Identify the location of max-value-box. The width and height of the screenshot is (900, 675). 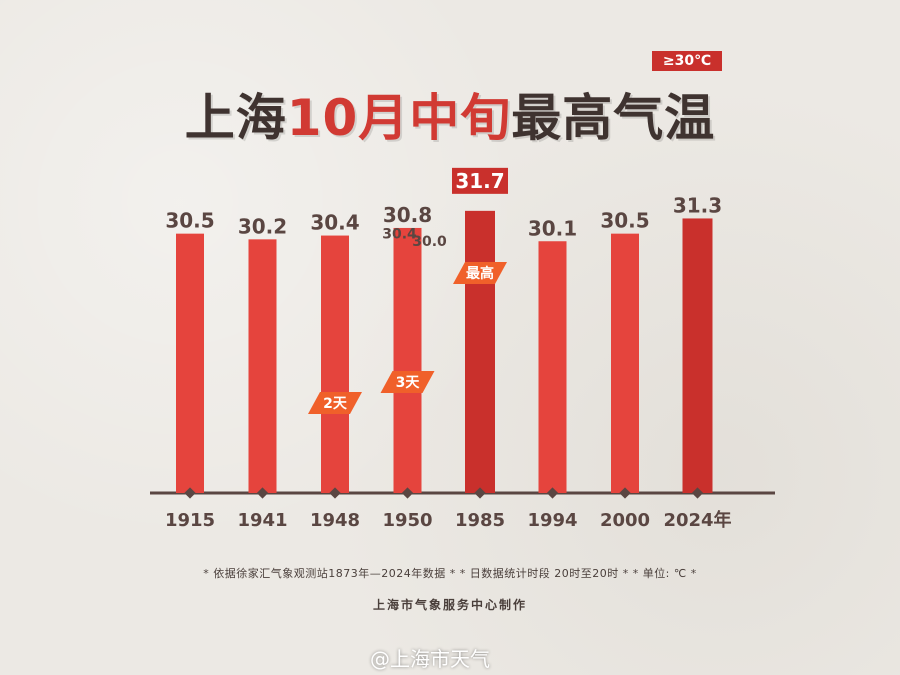
(480, 180).